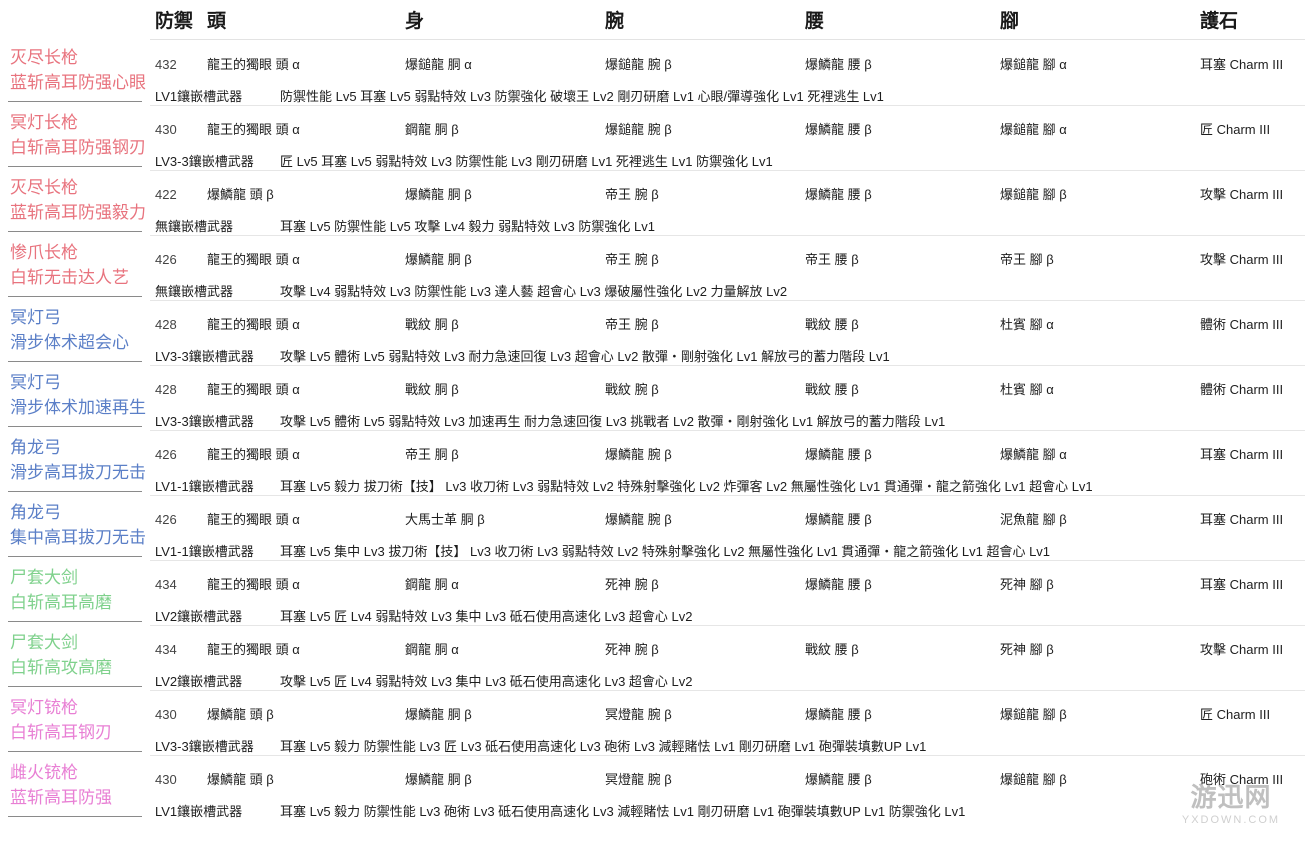 The width and height of the screenshot is (1305, 841). What do you see at coordinates (1033, 519) in the screenshot?
I see `cell-legs: 泥魚龍 腳 β` at bounding box center [1033, 519].